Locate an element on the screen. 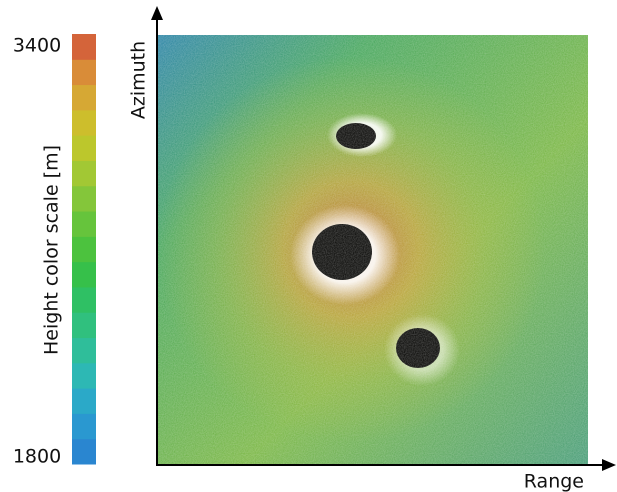 Image resolution: width=617 pixels, height=492 pixels. color-bar is located at coordinates (84, 249).